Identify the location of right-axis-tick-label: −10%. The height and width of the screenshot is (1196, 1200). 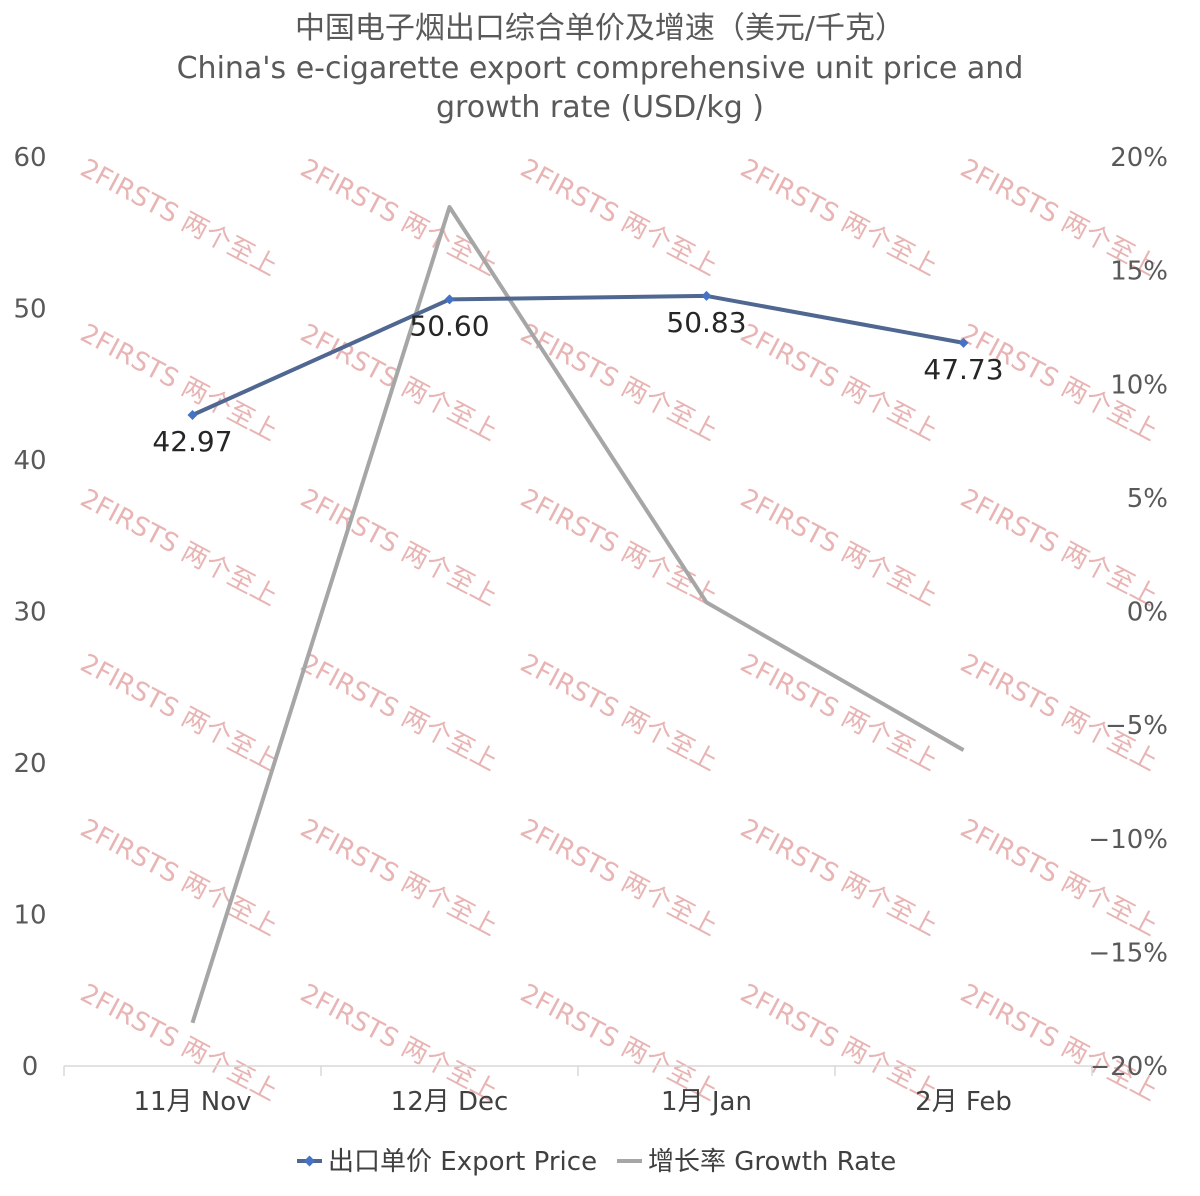
(1128, 840).